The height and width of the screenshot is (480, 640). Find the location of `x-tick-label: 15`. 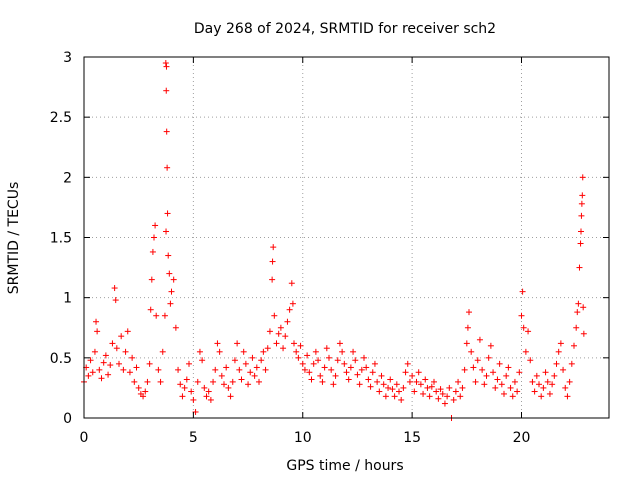

x-tick-label: 15 is located at coordinates (412, 438).